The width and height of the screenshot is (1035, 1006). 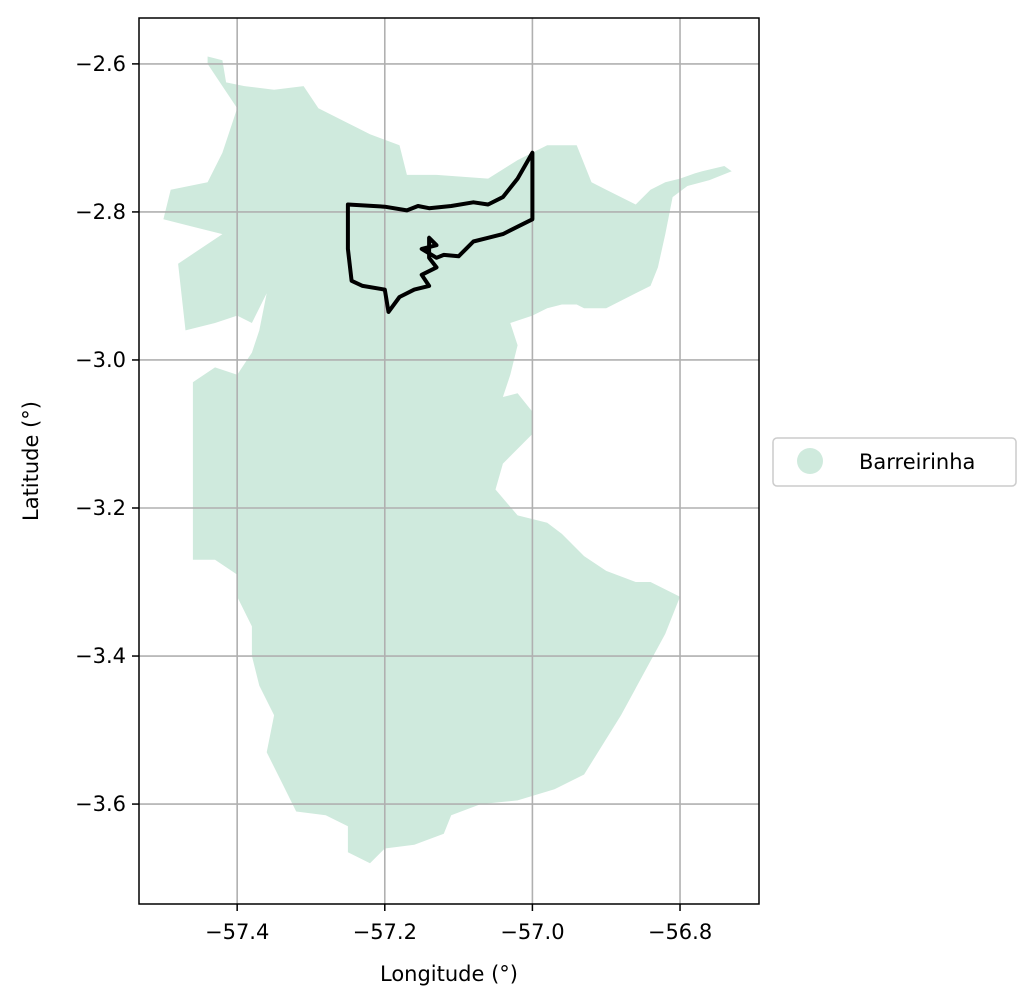 I want to click on x-tick-label: −57.2, so click(x=385, y=932).